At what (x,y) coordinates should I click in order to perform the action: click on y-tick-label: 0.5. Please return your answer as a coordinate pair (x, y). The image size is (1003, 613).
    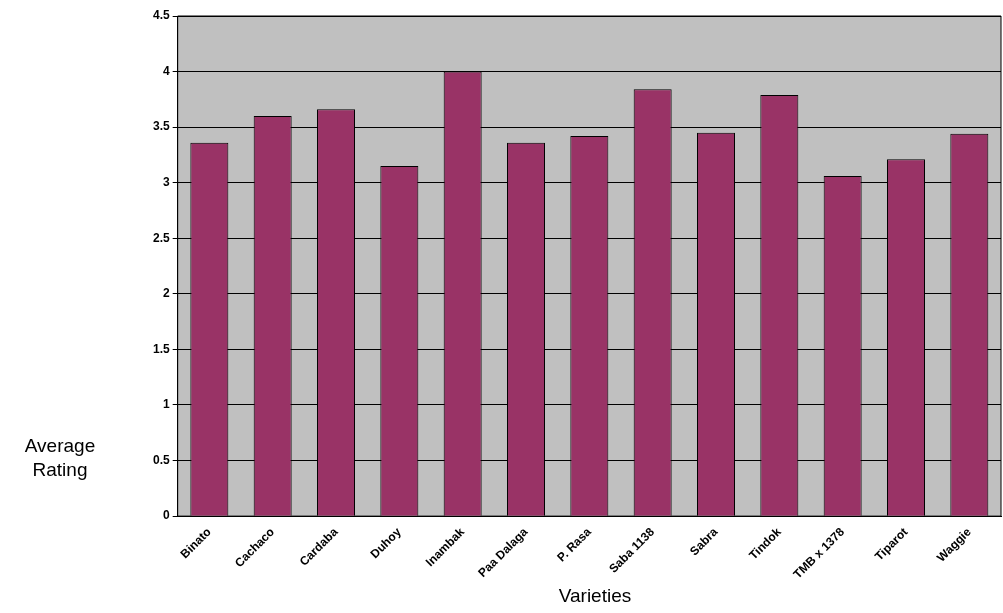
    Looking at the image, I should click on (161, 459).